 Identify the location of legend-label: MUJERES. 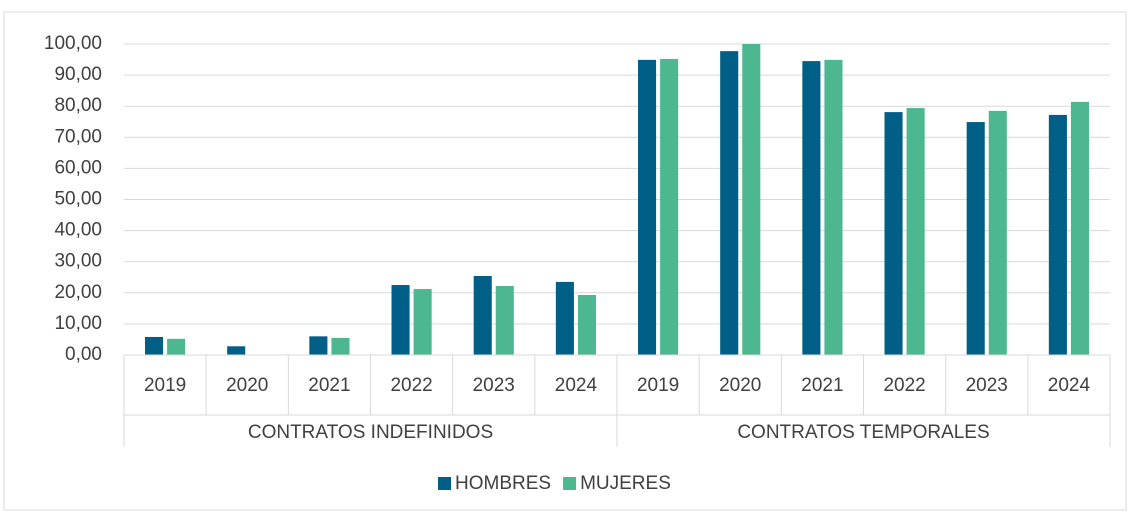
(625, 483).